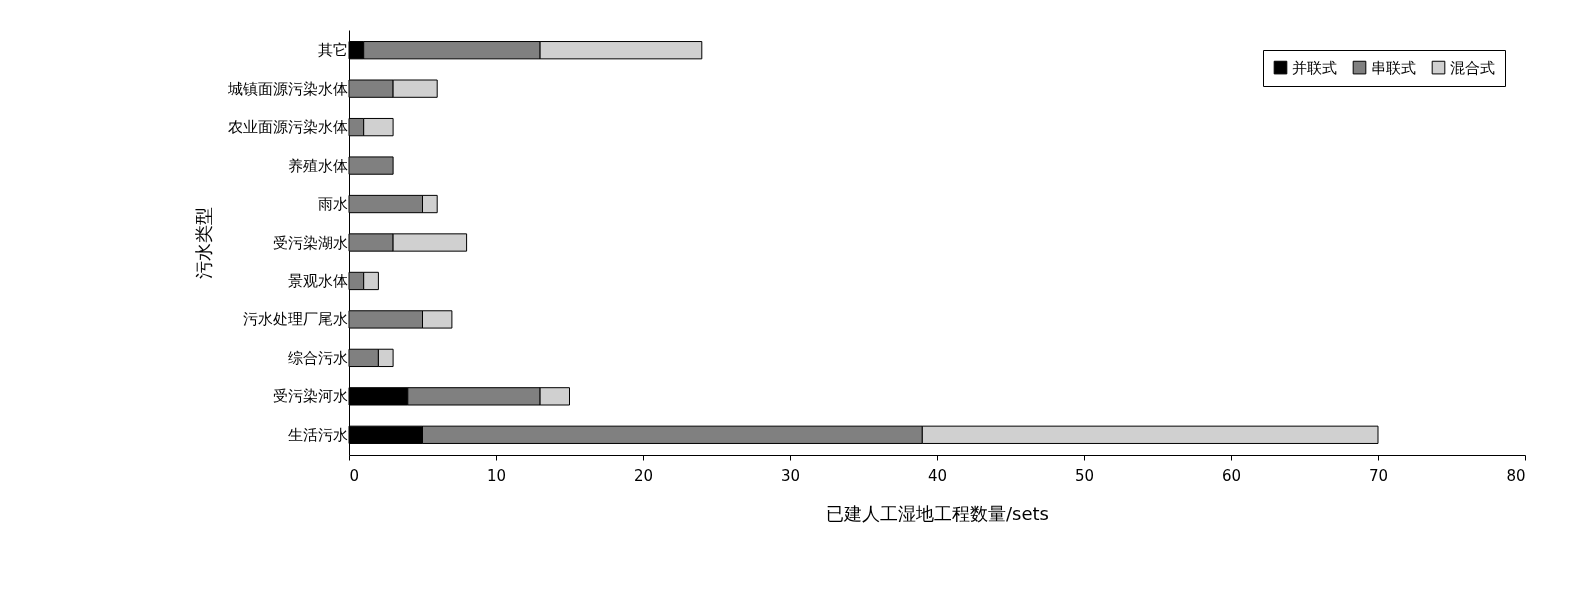  Describe the element at coordinates (643, 475) in the screenshot. I see `x-tick-label: 20` at that location.